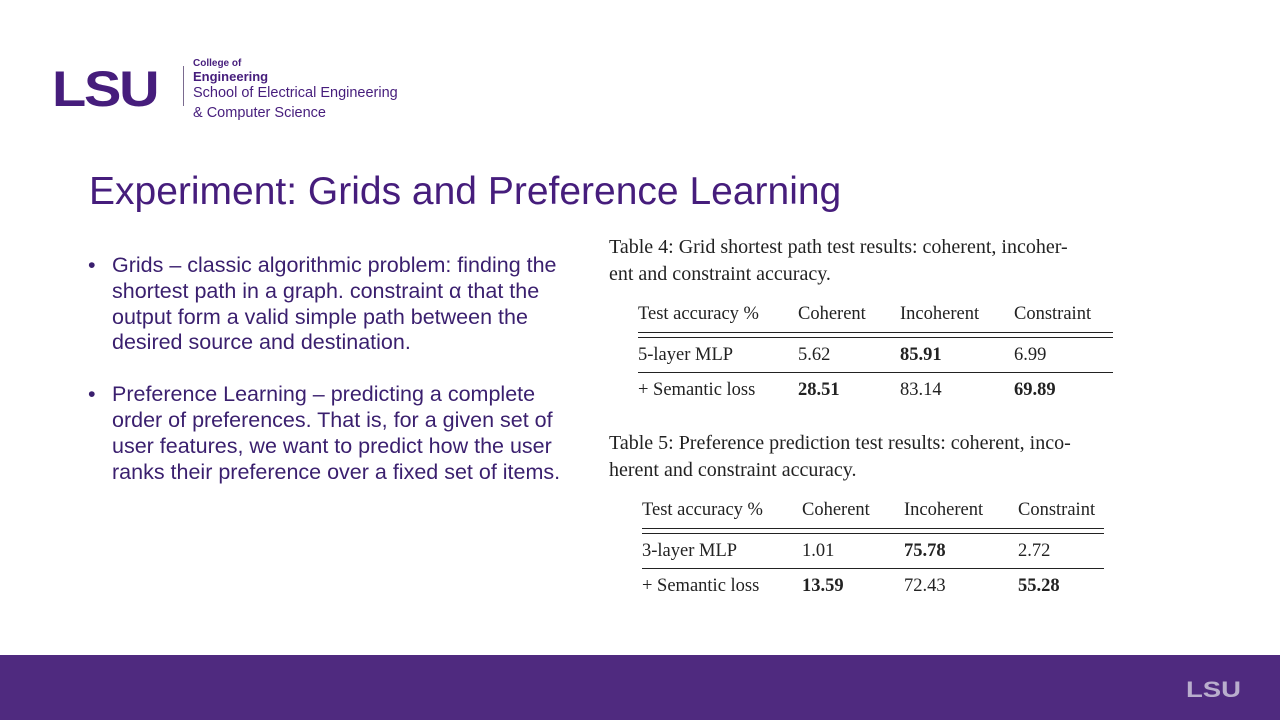 The width and height of the screenshot is (1280, 720). I want to click on table-cell: 85.91, so click(921, 355).